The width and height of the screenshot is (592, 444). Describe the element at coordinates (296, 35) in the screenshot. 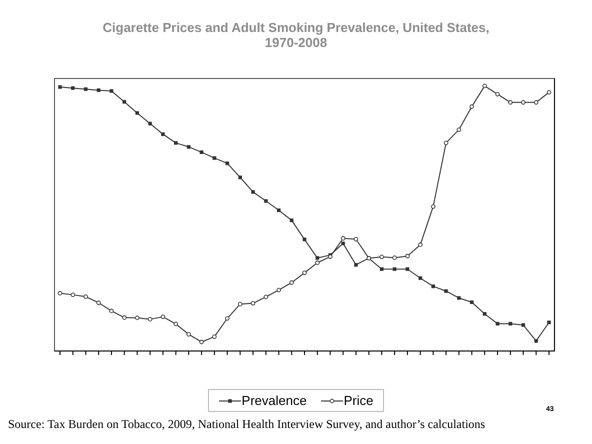

I see `chart-title: Cigarette Prices and Adult Smoking Prevalence, United States, 1970-2008` at that location.